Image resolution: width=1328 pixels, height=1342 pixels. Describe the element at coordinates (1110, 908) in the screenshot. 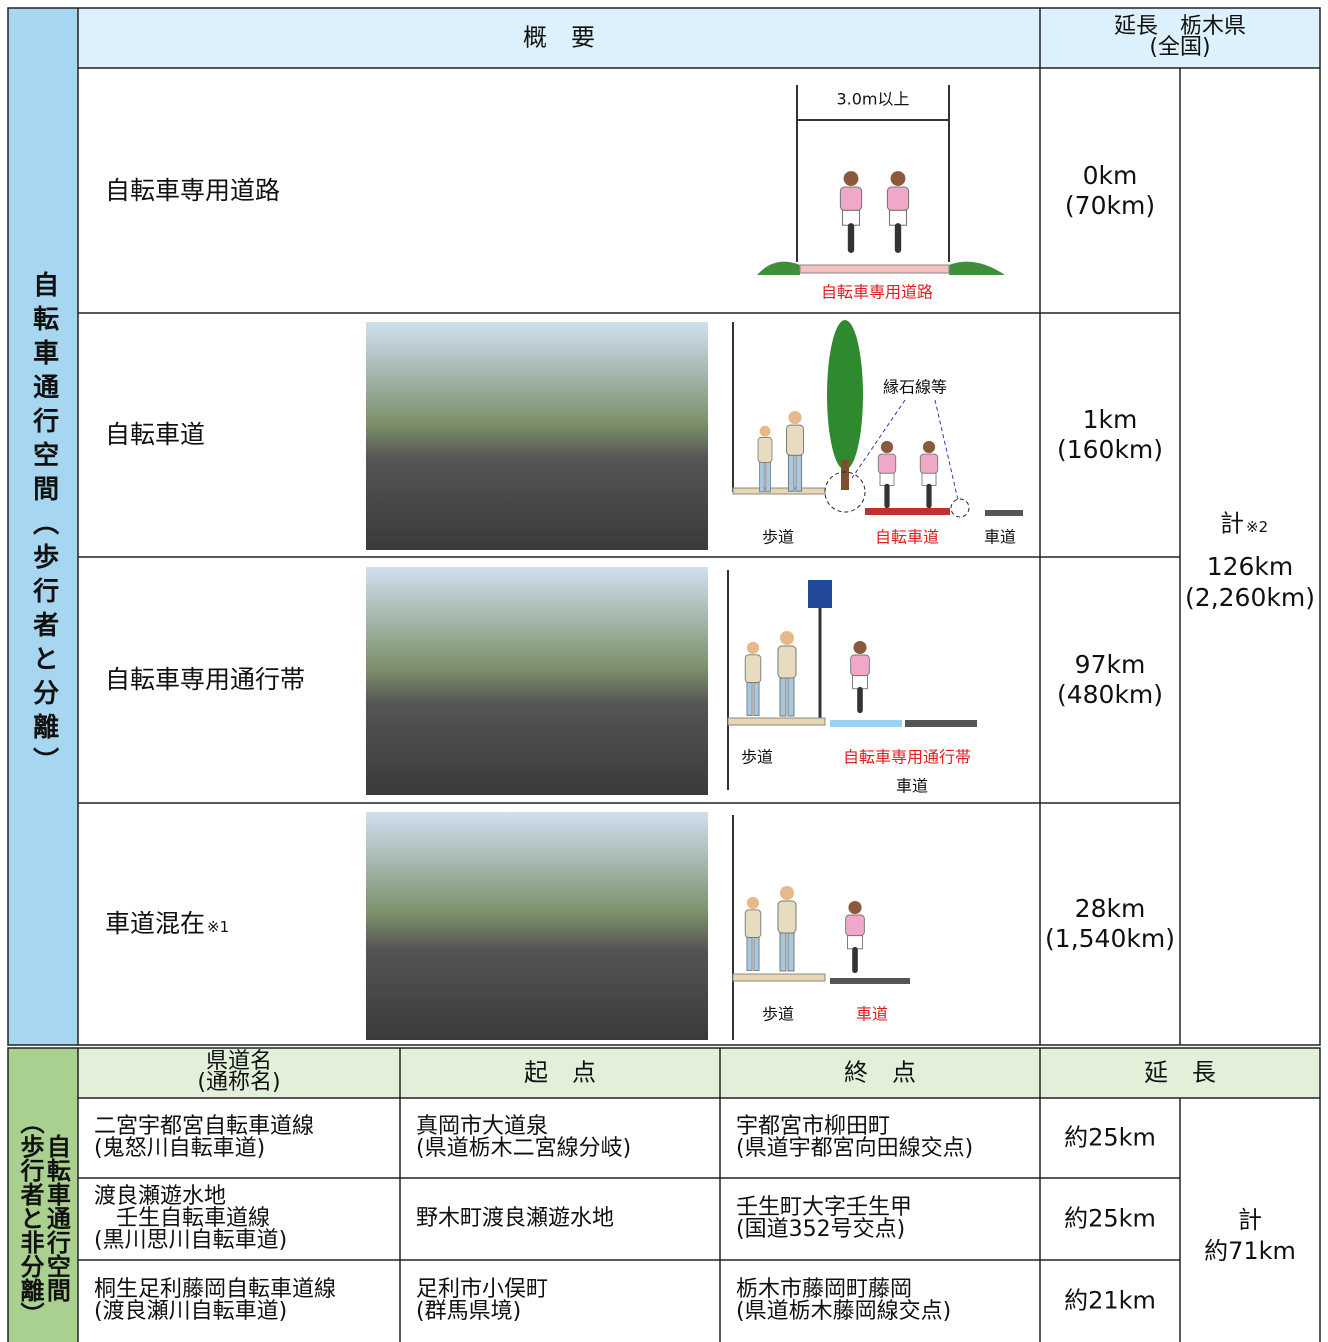

I see `row-length-line: 28km` at that location.